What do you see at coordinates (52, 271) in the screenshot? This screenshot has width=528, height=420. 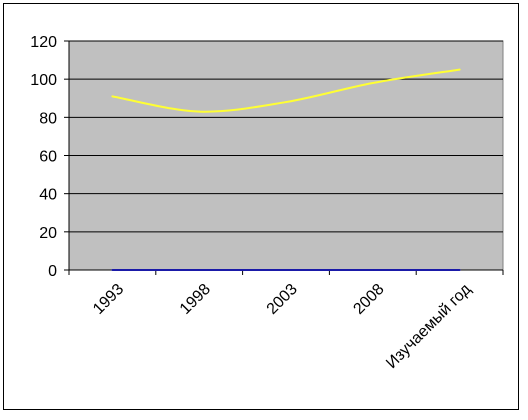 I see `y-tick-label: 0` at bounding box center [52, 271].